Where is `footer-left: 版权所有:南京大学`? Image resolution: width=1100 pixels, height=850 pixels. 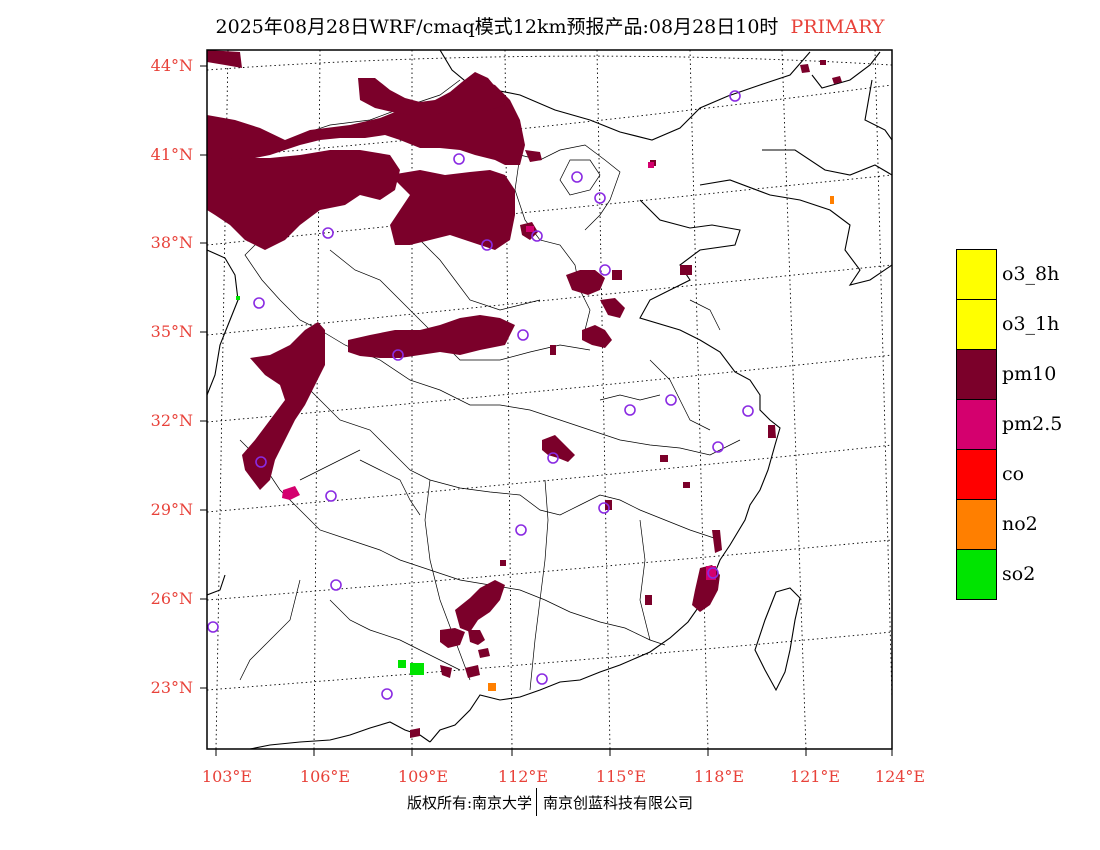
footer-left: 版权所有:南京大学 is located at coordinates (469, 803).